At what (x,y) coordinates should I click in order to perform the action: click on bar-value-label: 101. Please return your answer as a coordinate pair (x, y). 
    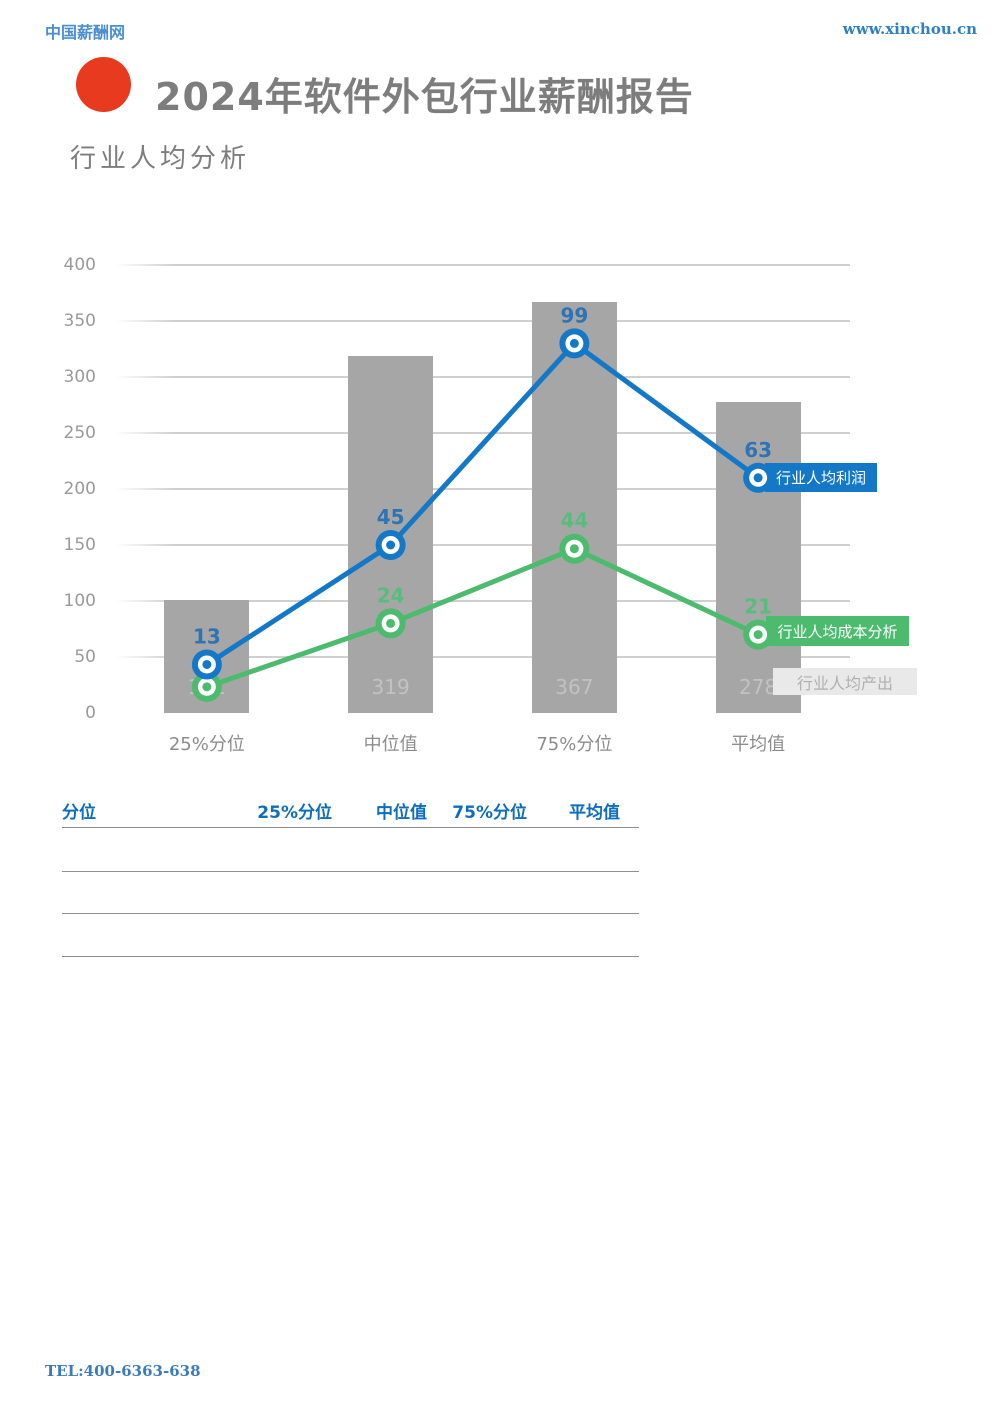
    Looking at the image, I should click on (206, 687).